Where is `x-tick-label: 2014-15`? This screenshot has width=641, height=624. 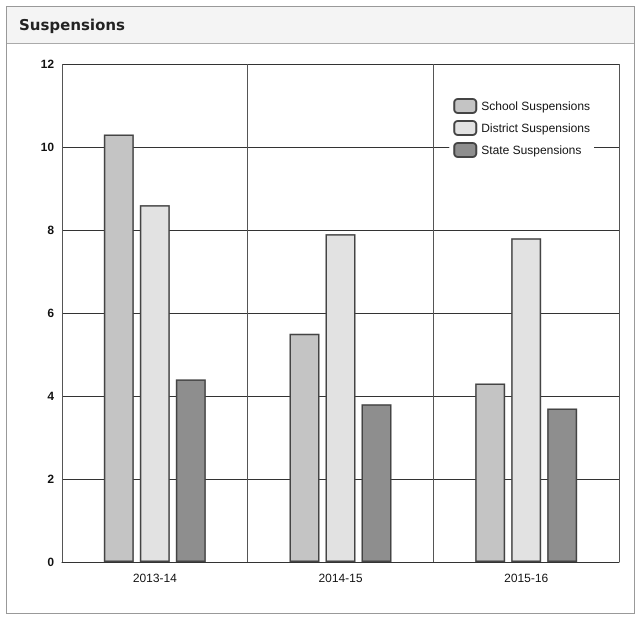
x-tick-label: 2014-15 is located at coordinates (340, 578).